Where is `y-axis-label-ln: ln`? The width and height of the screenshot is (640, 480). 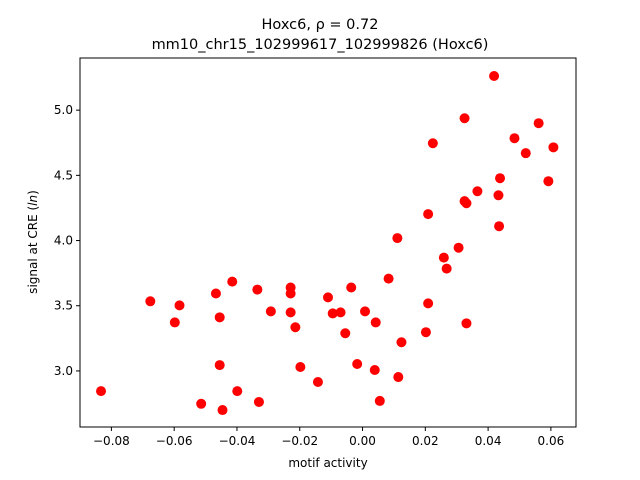
y-axis-label-ln: ln is located at coordinates (33, 200).